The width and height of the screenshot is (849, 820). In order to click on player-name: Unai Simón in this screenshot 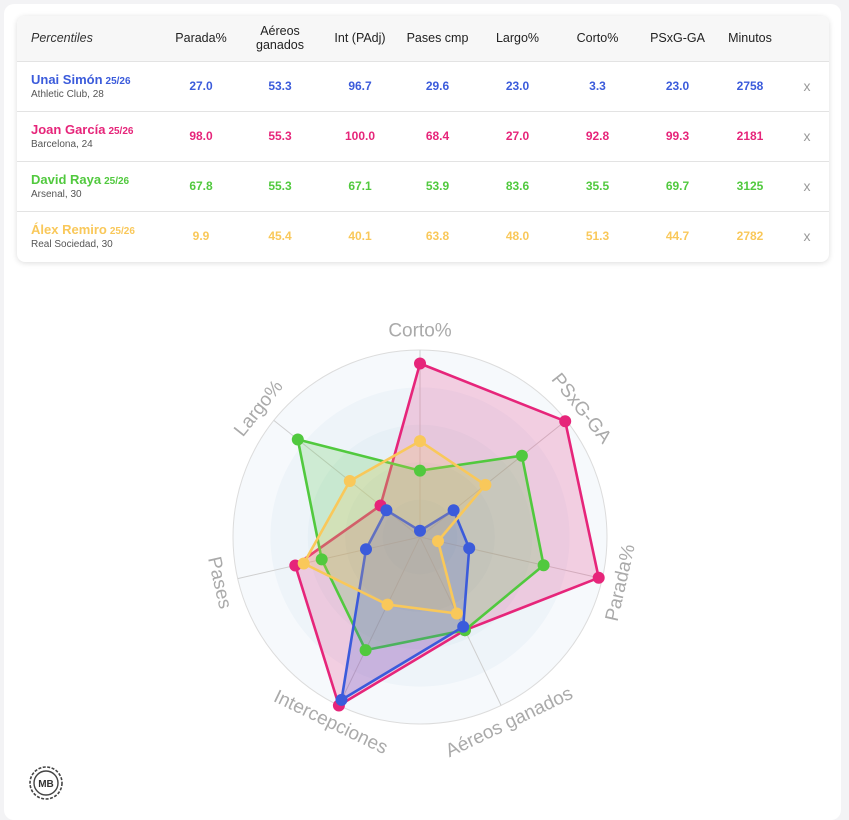, I will do `click(67, 79)`.